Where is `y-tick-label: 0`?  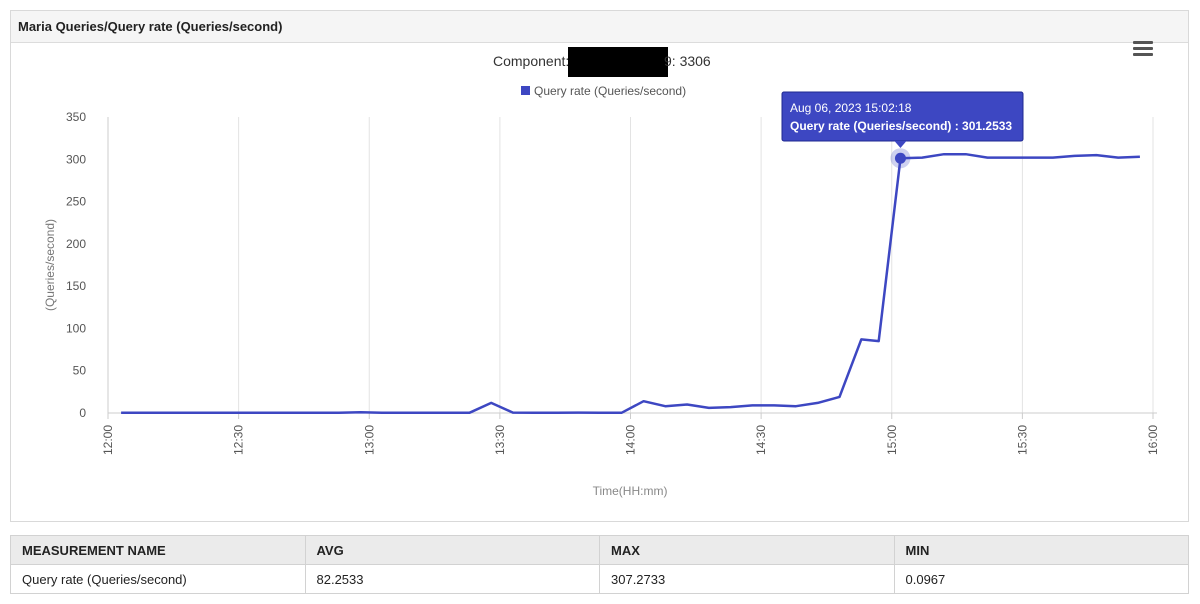 y-tick-label: 0 is located at coordinates (82, 413).